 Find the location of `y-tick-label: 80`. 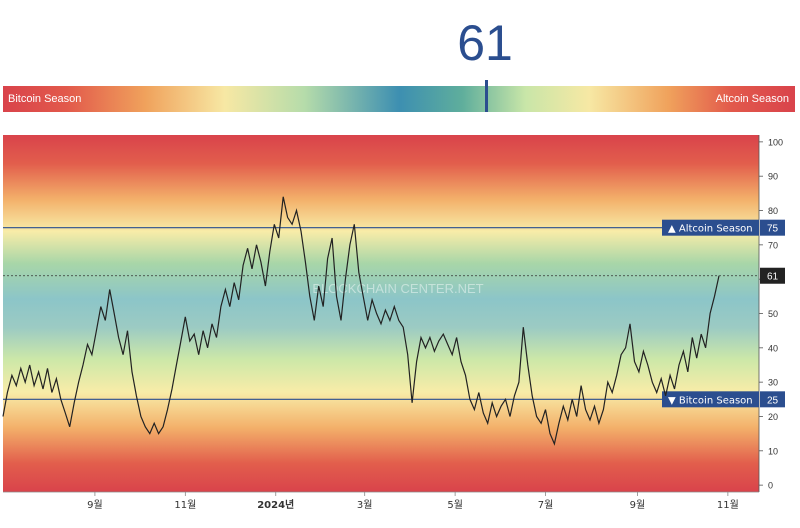

y-tick-label: 80 is located at coordinates (773, 211).